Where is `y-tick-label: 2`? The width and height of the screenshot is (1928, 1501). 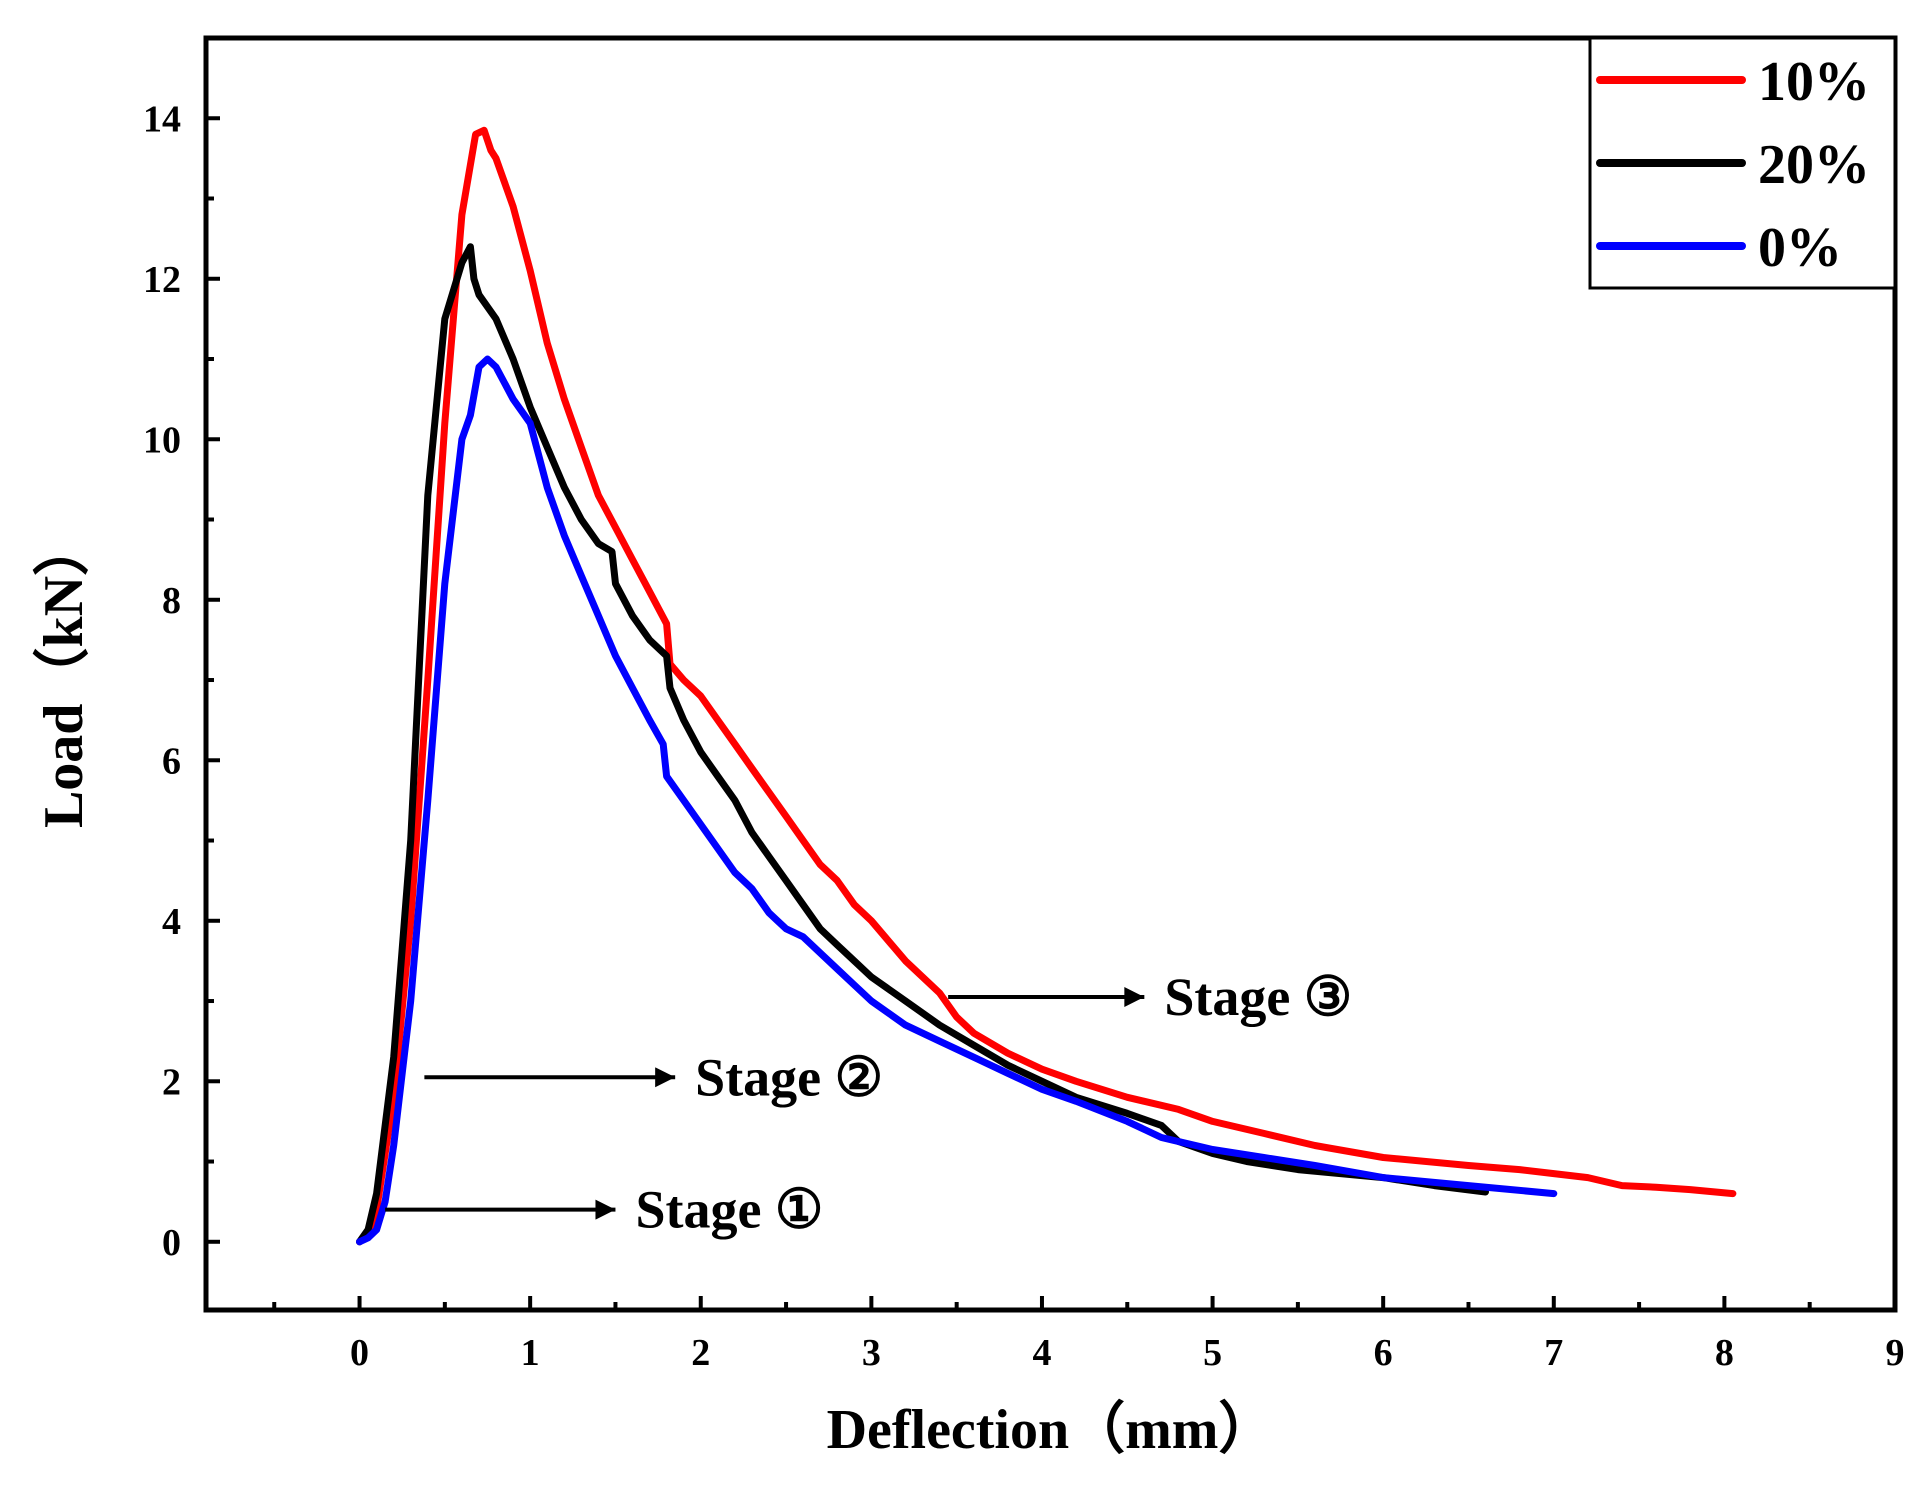
y-tick-label: 2 is located at coordinates (171, 1082).